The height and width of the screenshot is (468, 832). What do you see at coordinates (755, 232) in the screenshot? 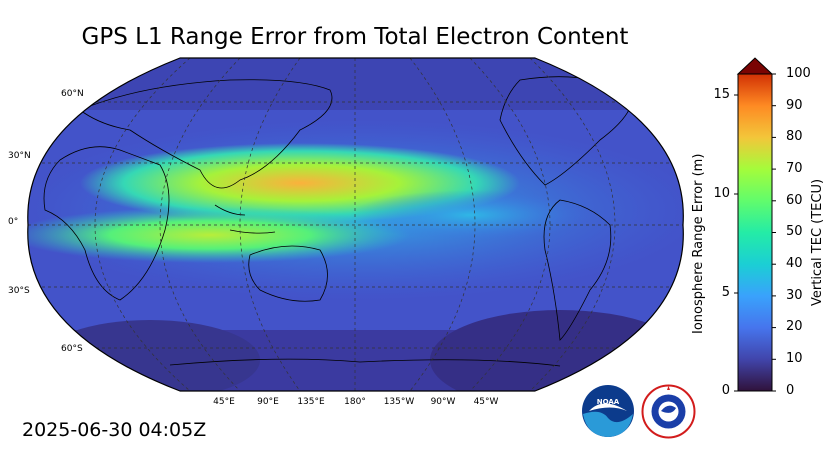
I see `colorbar-gradient` at bounding box center [755, 232].